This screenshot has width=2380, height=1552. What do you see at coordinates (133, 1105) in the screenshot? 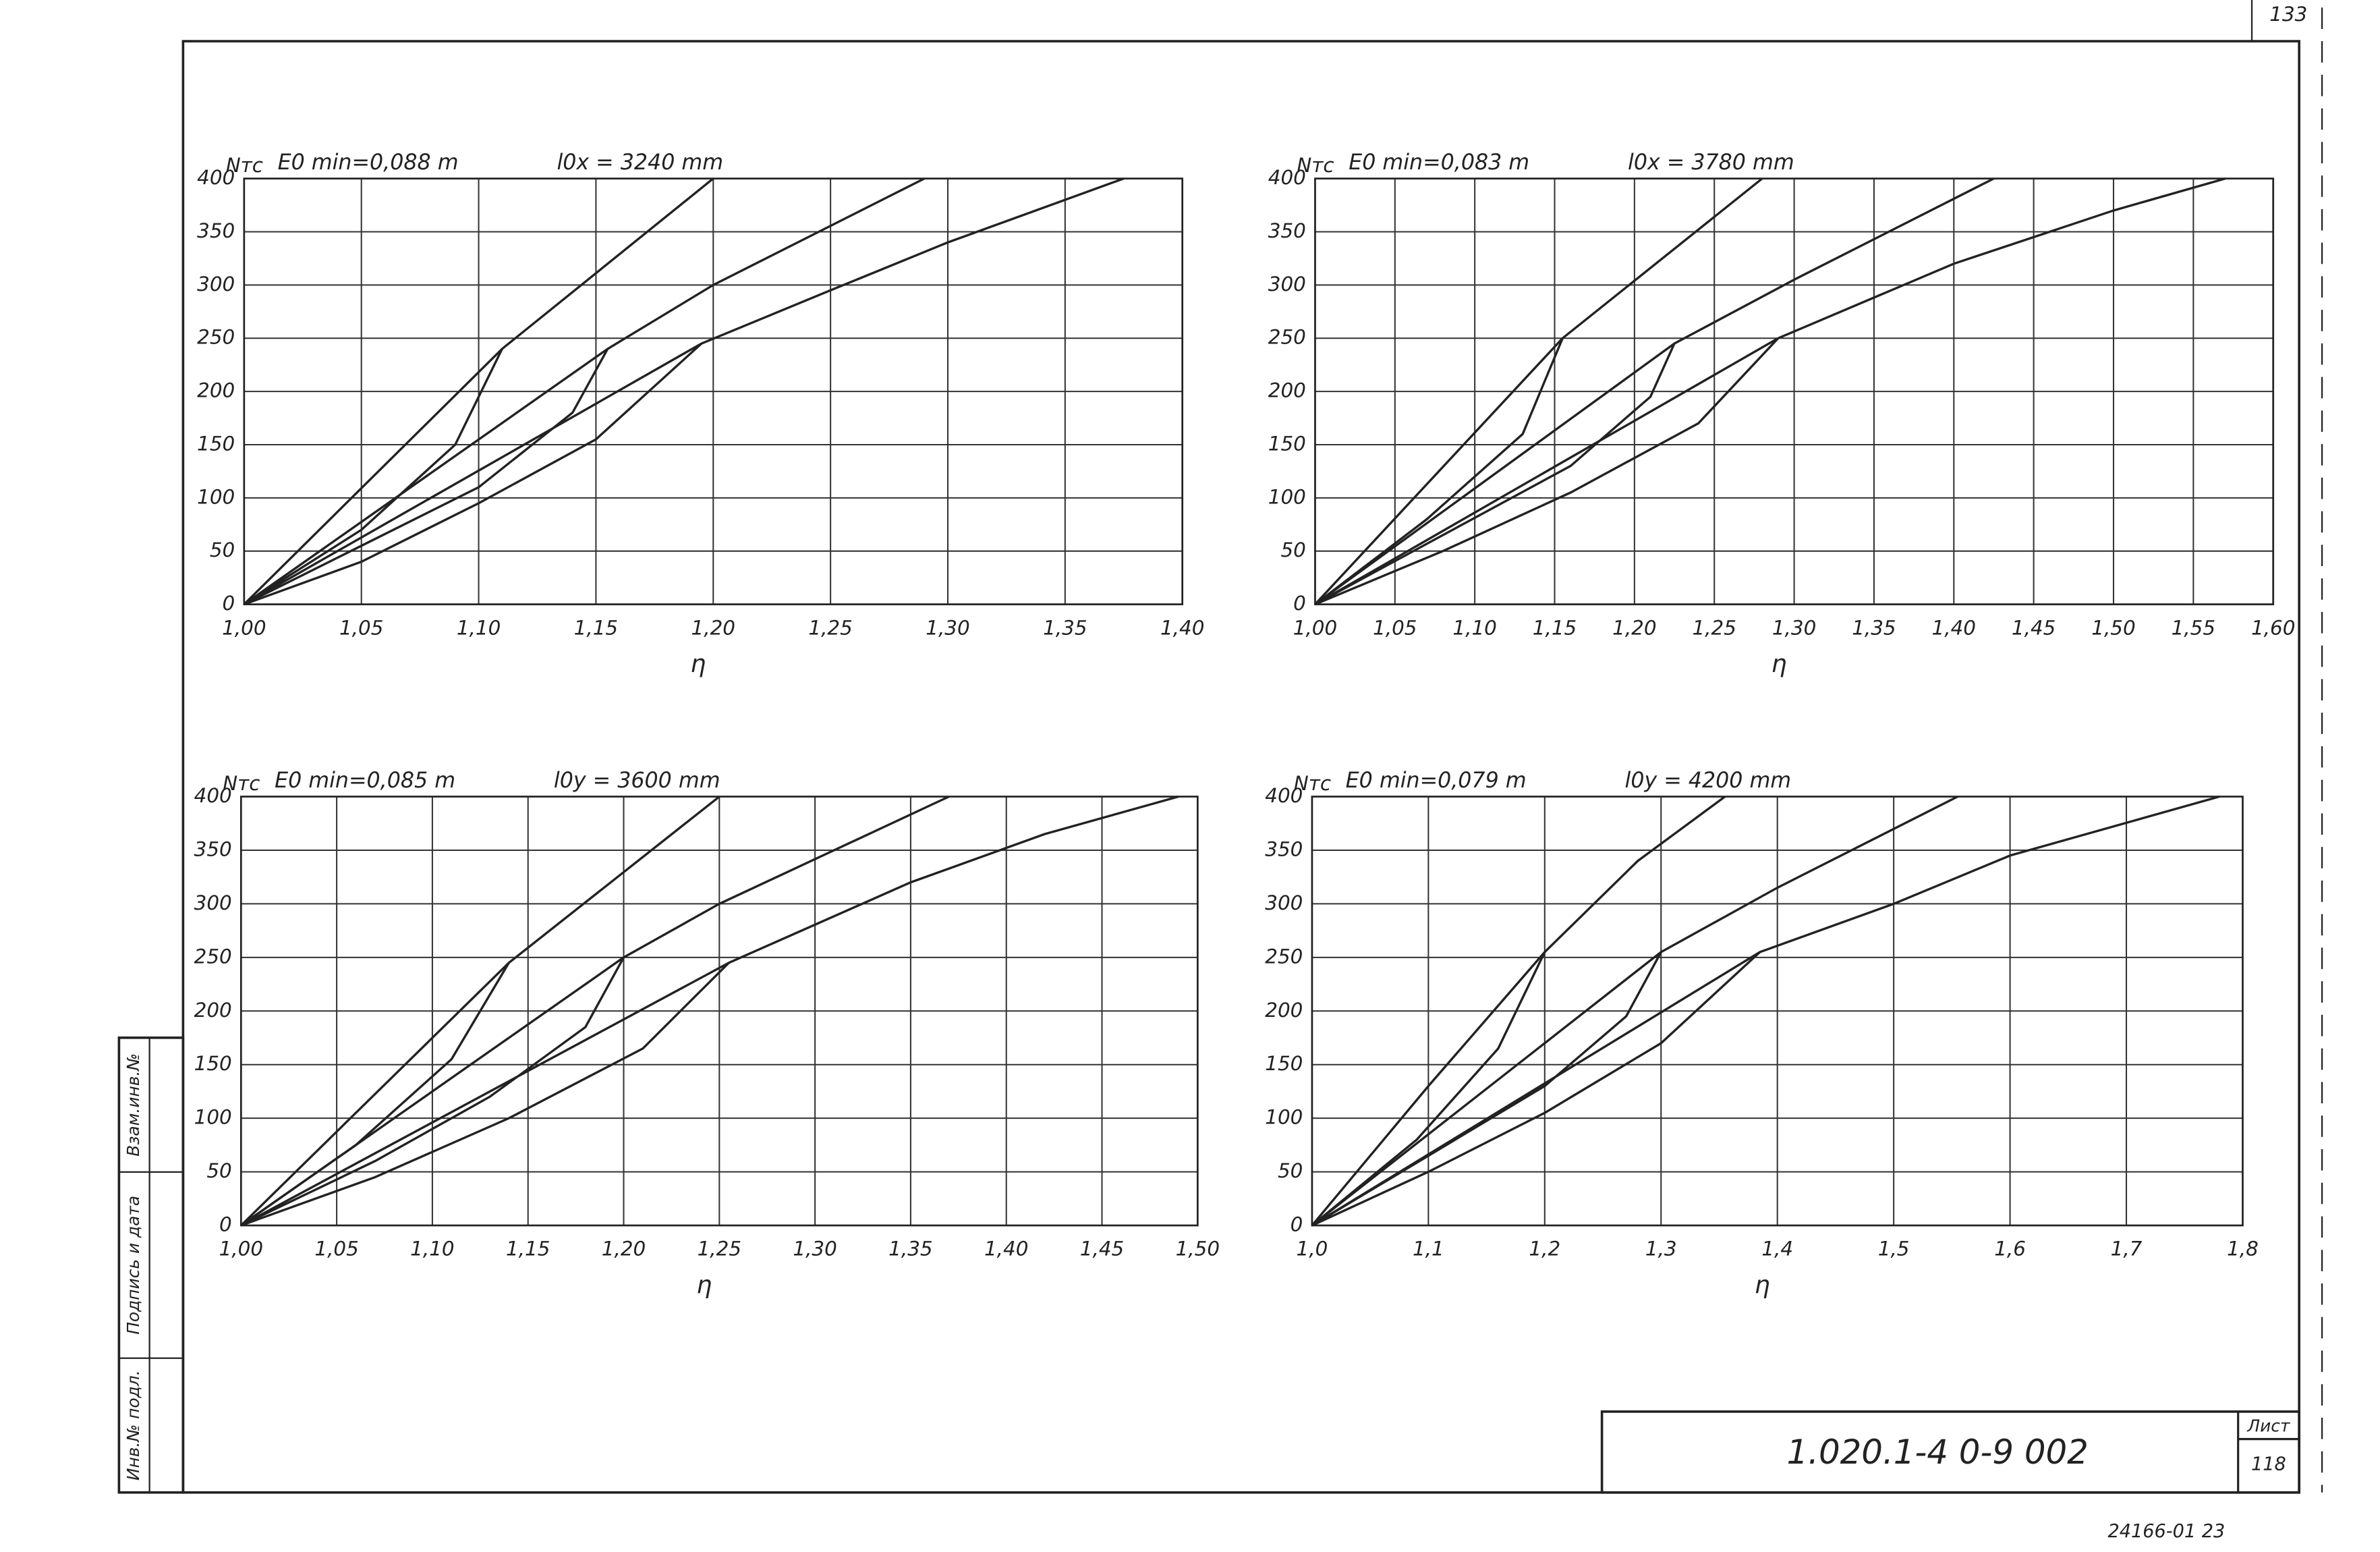
I see `side-stamp-label: Взам.инв.№` at bounding box center [133, 1105].